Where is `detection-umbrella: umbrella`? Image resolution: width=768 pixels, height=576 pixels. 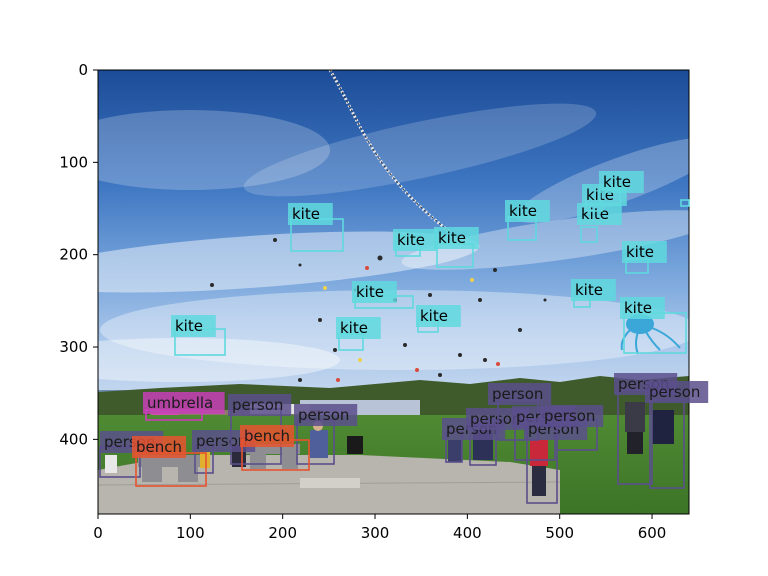 detection-umbrella: umbrella is located at coordinates (184, 406).